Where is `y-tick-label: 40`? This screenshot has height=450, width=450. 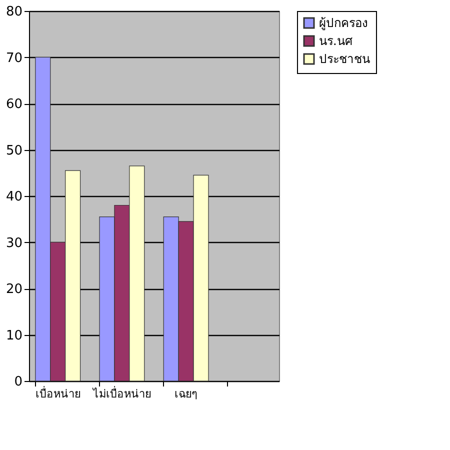 y-tick-label: 40 is located at coordinates (14, 197).